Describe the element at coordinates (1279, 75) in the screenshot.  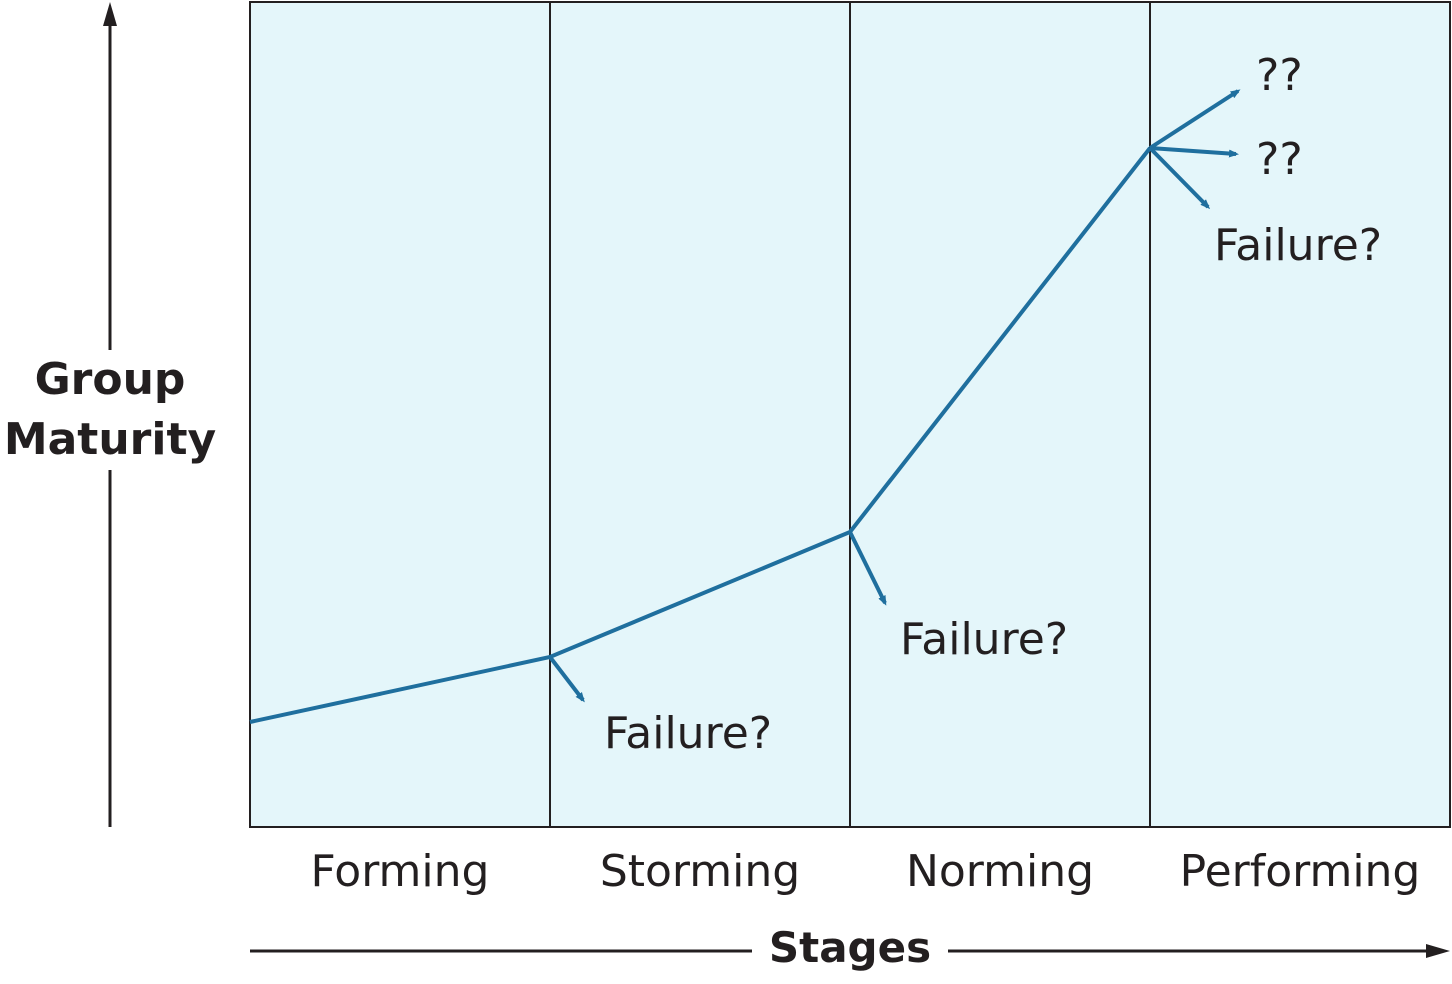
I see `unknown-outcome-label-1: ??` at that location.